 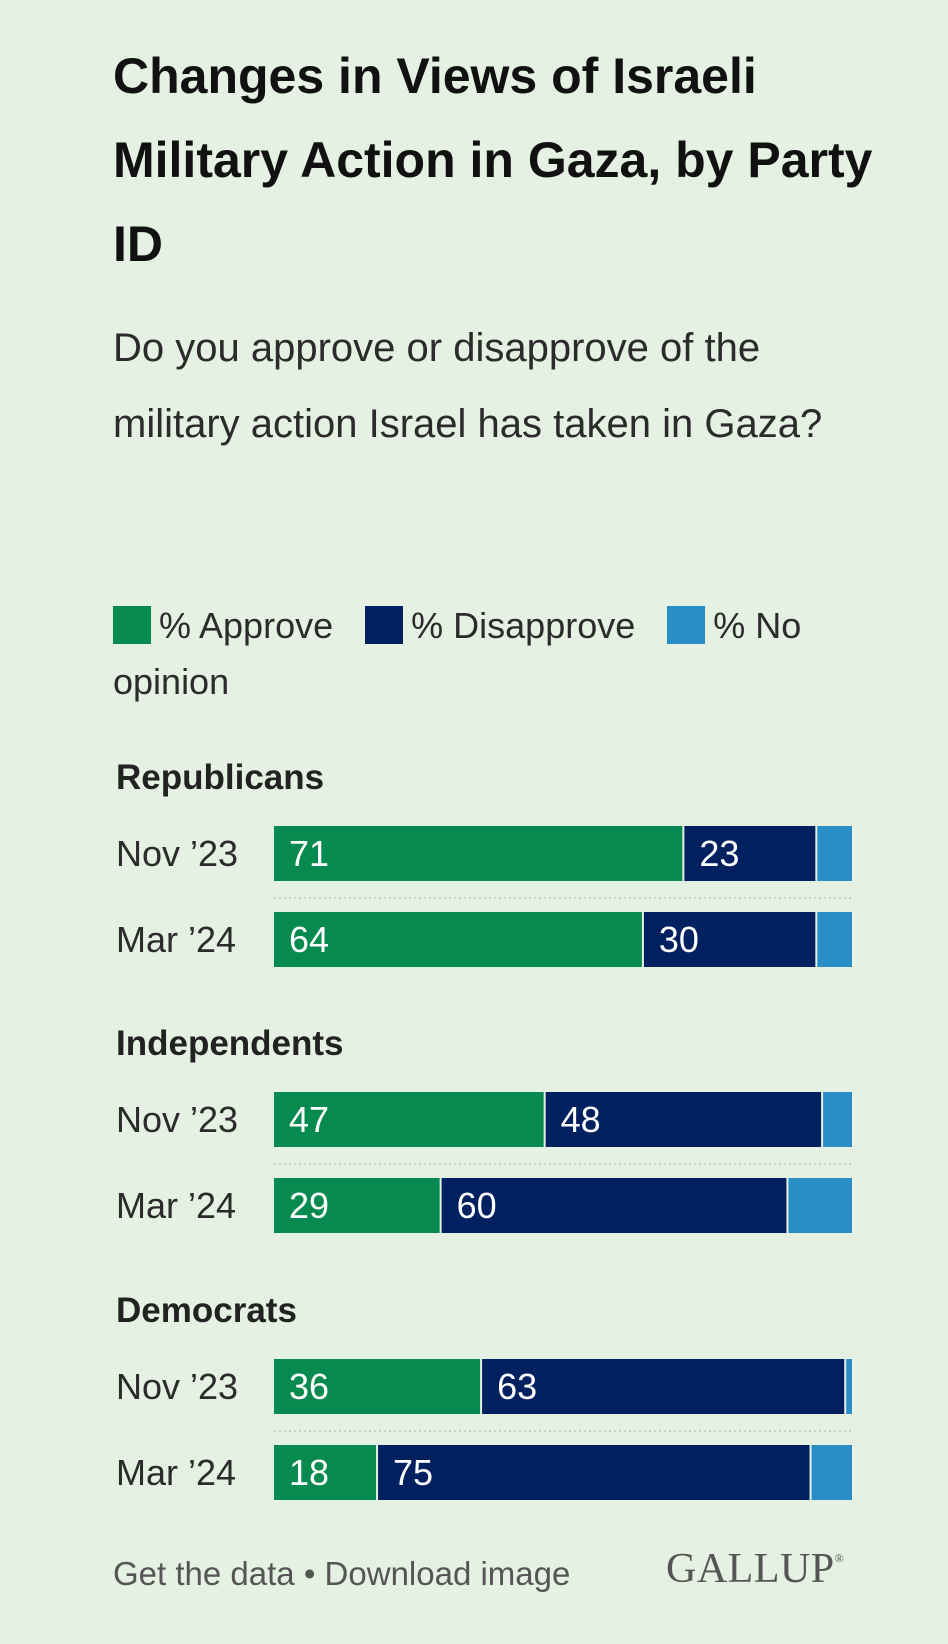 I want to click on row-label-independents-1: Mar ’24, so click(x=176, y=1205).